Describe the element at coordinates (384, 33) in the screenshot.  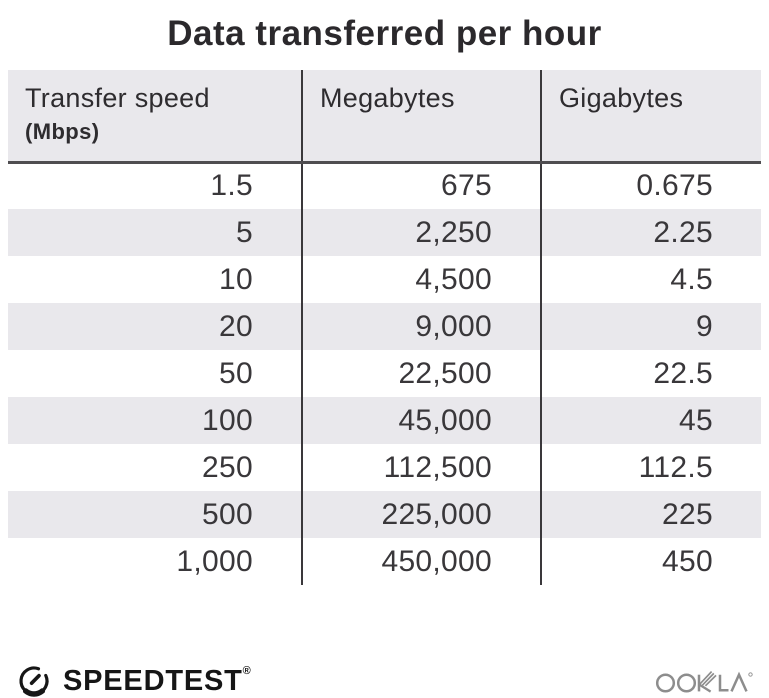
I see `page-title: Data transferred per hour` at that location.